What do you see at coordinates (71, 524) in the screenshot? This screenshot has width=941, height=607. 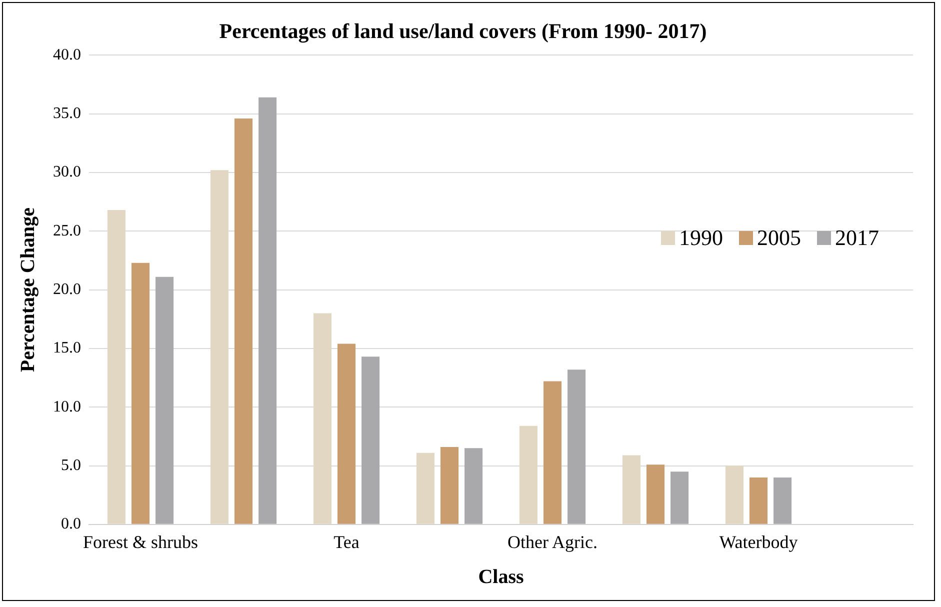 I see `y-tick-label: 0.0` at bounding box center [71, 524].